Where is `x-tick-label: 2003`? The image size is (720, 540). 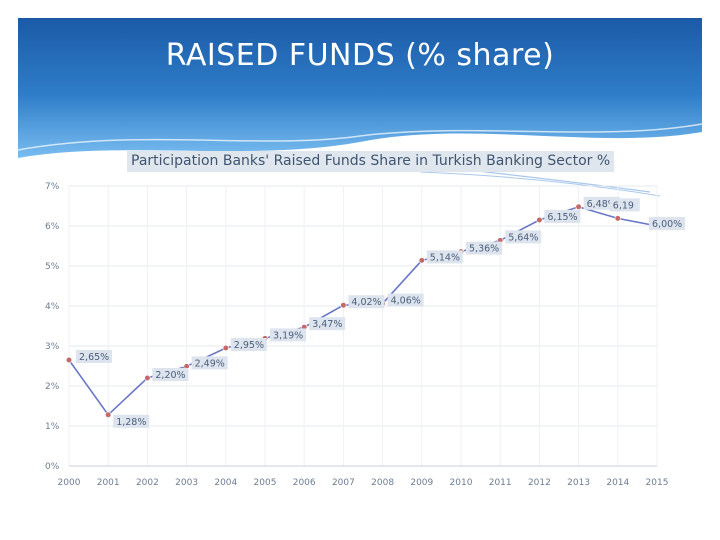 x-tick-label: 2003 is located at coordinates (186, 483).